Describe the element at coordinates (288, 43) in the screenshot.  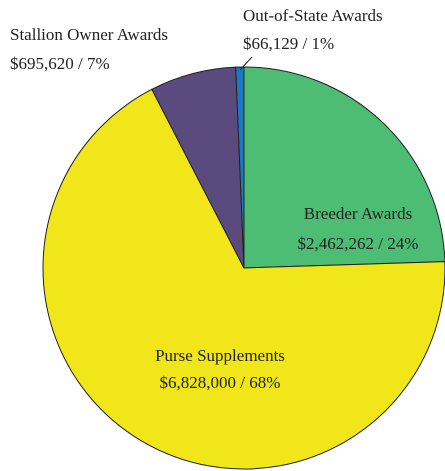
I see `slice-value-label: $66,129 / 1%` at that location.